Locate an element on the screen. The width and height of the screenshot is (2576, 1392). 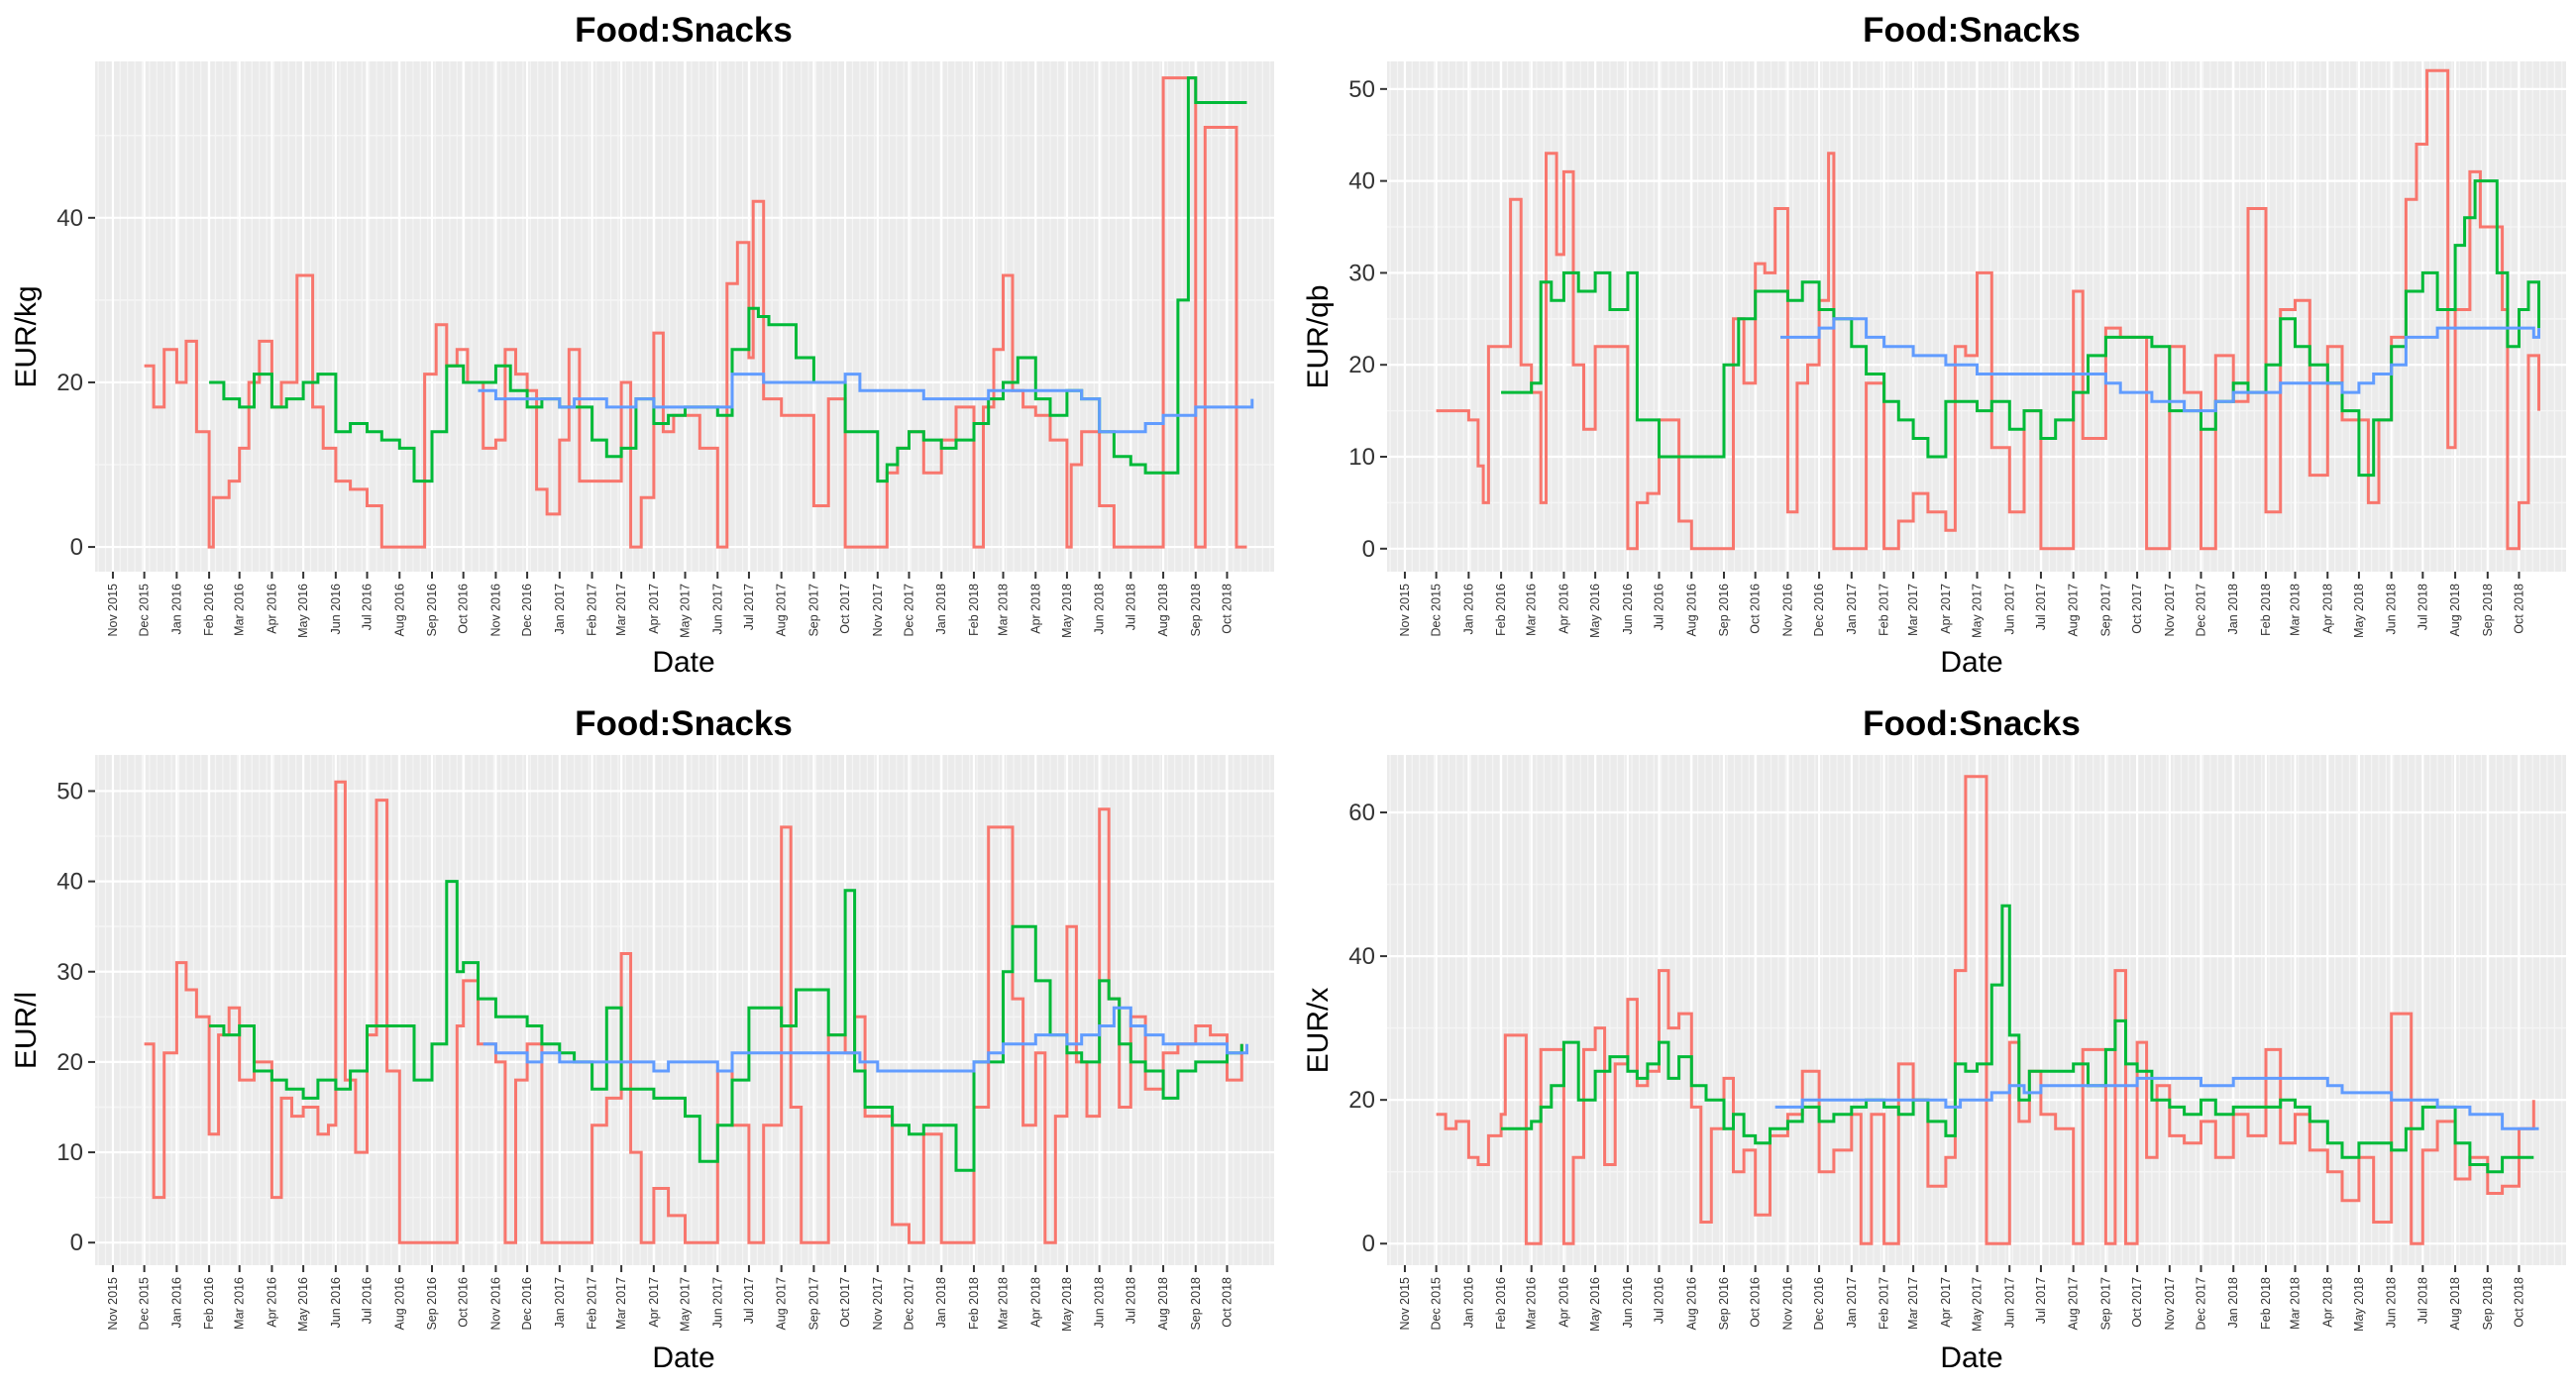
y-tick-label: 40 is located at coordinates (69, 218).